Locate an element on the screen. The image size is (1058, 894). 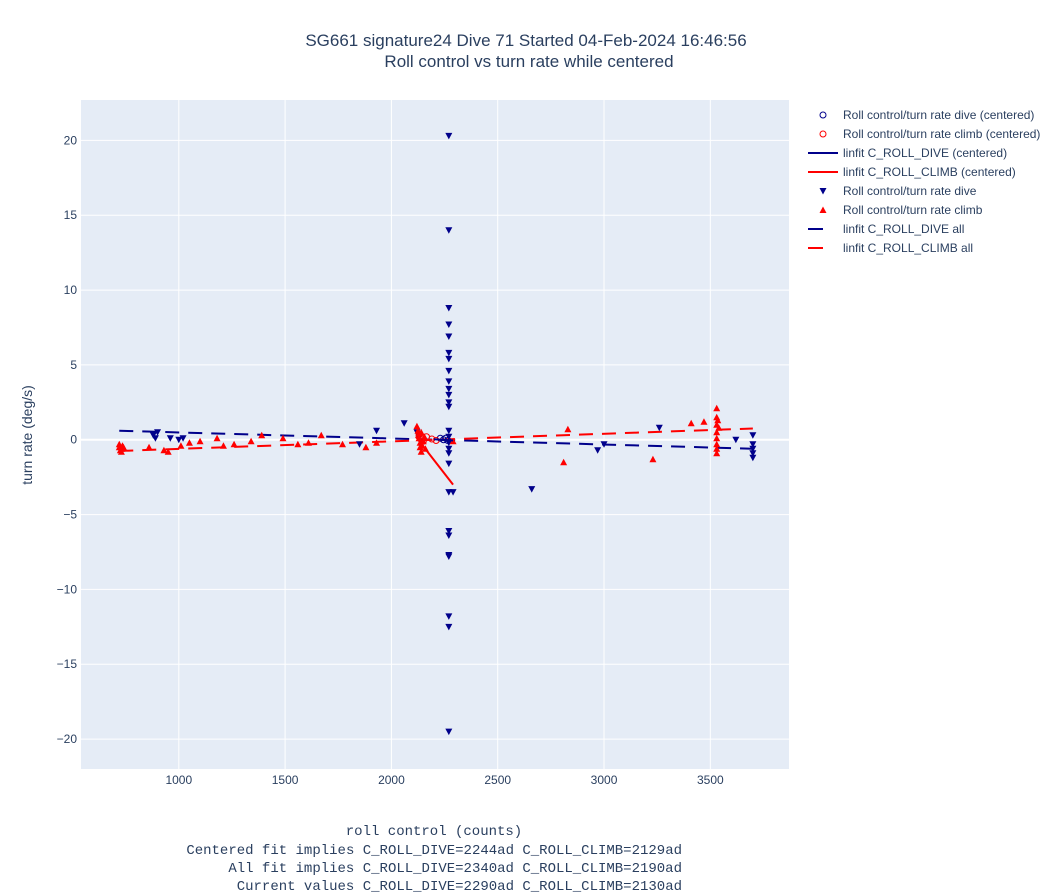
y-tick-label: −15 is located at coordinates (67, 664).